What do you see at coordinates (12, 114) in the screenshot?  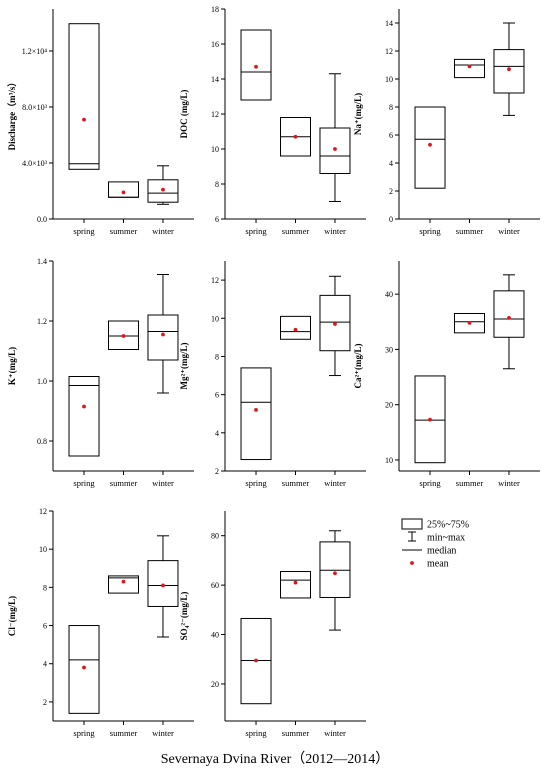 I see `y-axis-title: Discharge（m³/s）` at bounding box center [12, 114].